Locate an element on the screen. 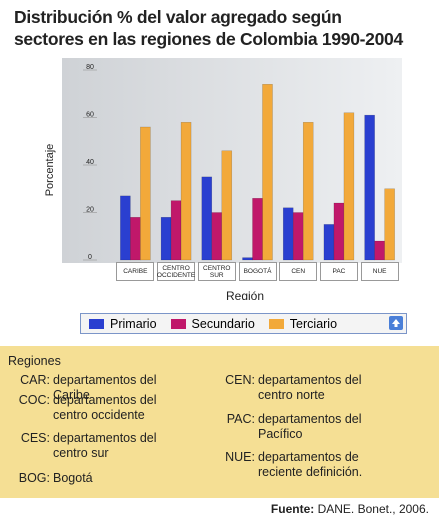 This screenshot has width=439, height=523. legend: Primario Secundario Terciario is located at coordinates (243, 323).